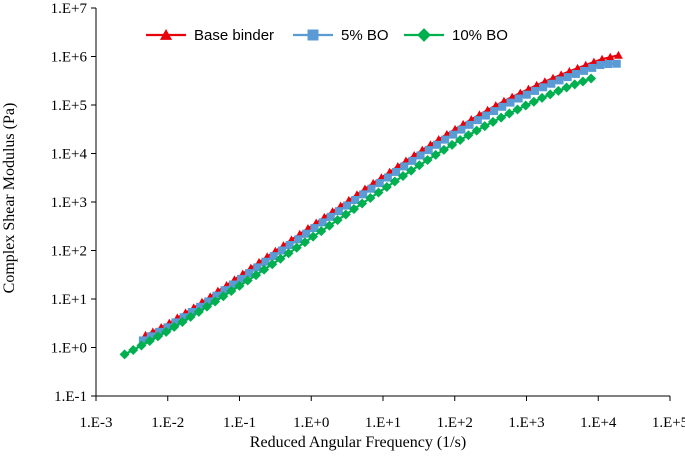 This screenshot has width=685, height=457. What do you see at coordinates (383, 423) in the screenshot?
I see `x-tick-label: 1.E+1` at bounding box center [383, 423].